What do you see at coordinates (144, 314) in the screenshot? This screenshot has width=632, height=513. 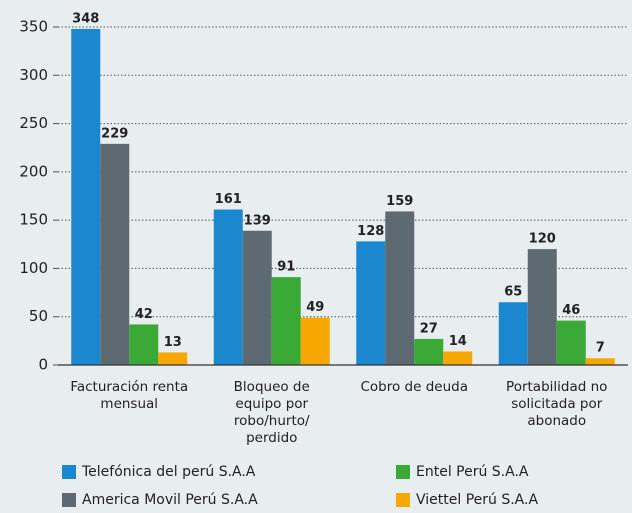 I see `value-label: 42` at bounding box center [144, 314].